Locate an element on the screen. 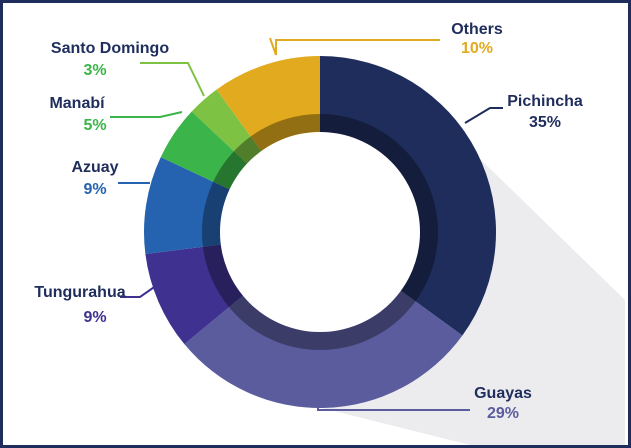  value-label: 35% is located at coordinates (545, 122).